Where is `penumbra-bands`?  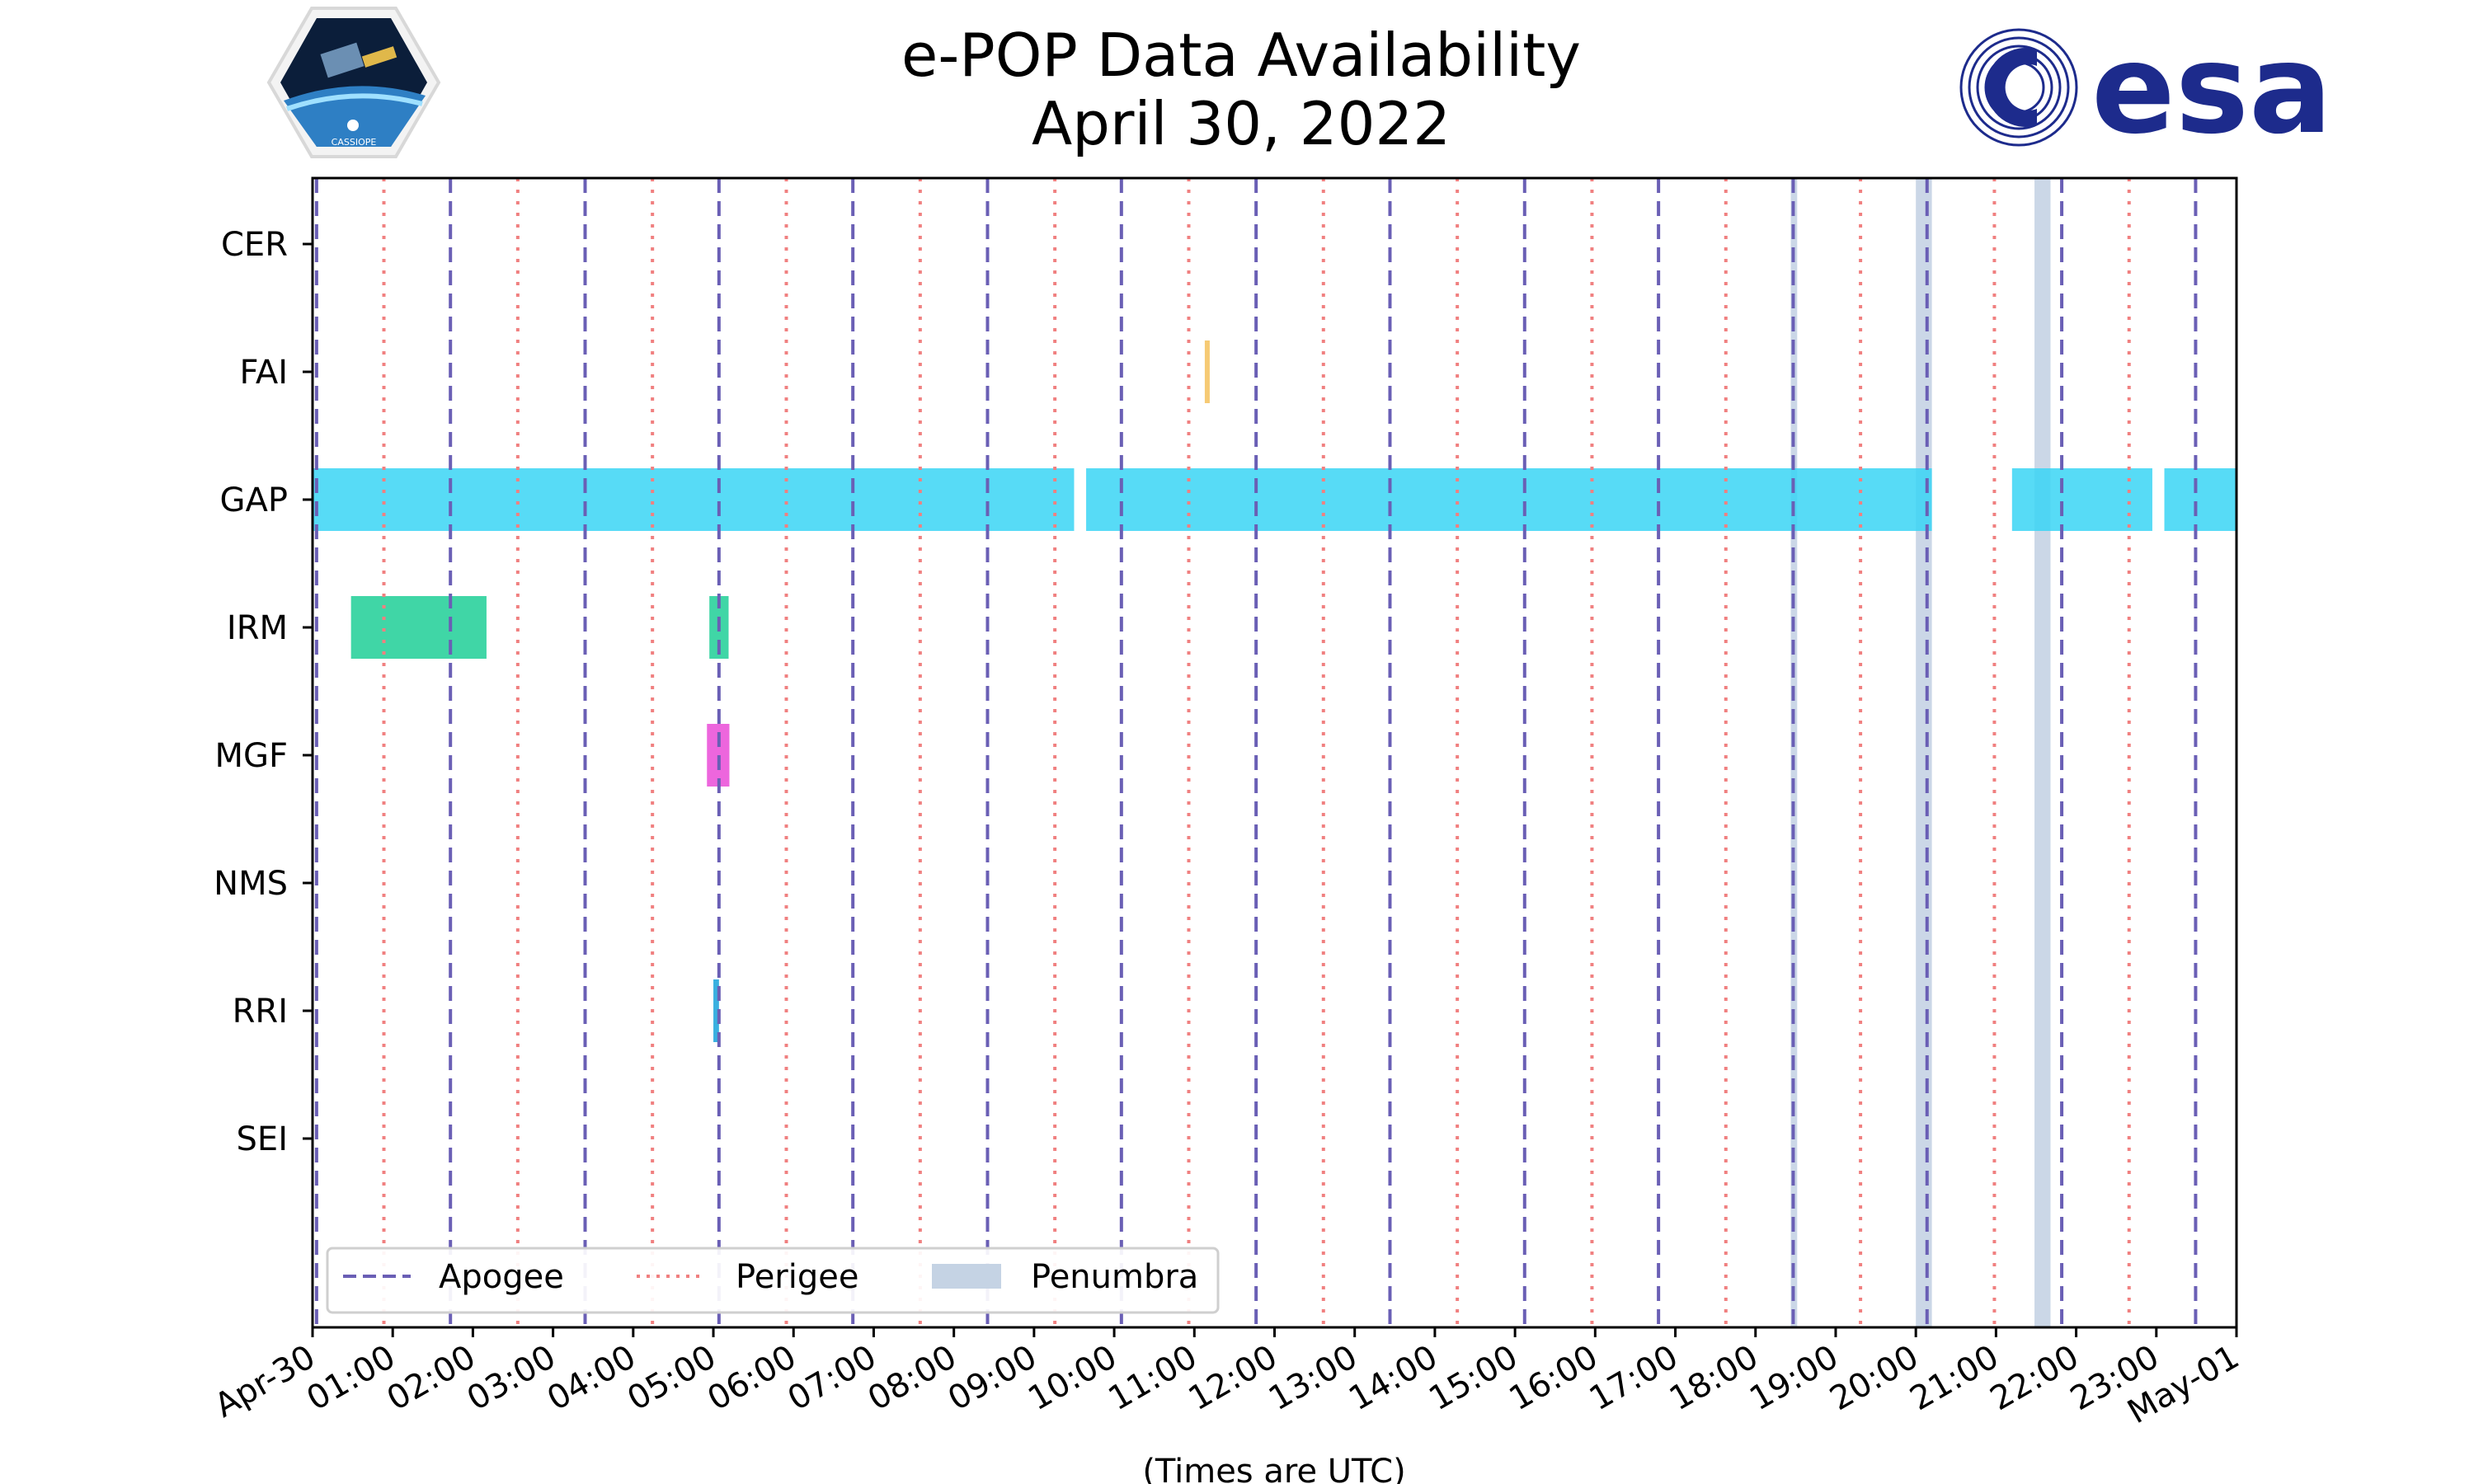 penumbra-bands is located at coordinates (1920, 752).